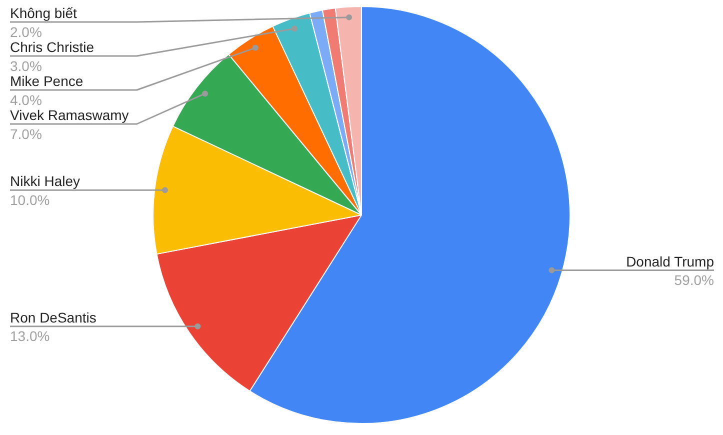 This screenshot has width=723, height=435. I want to click on slice-label: Vivek Ramaswamy, so click(69, 115).